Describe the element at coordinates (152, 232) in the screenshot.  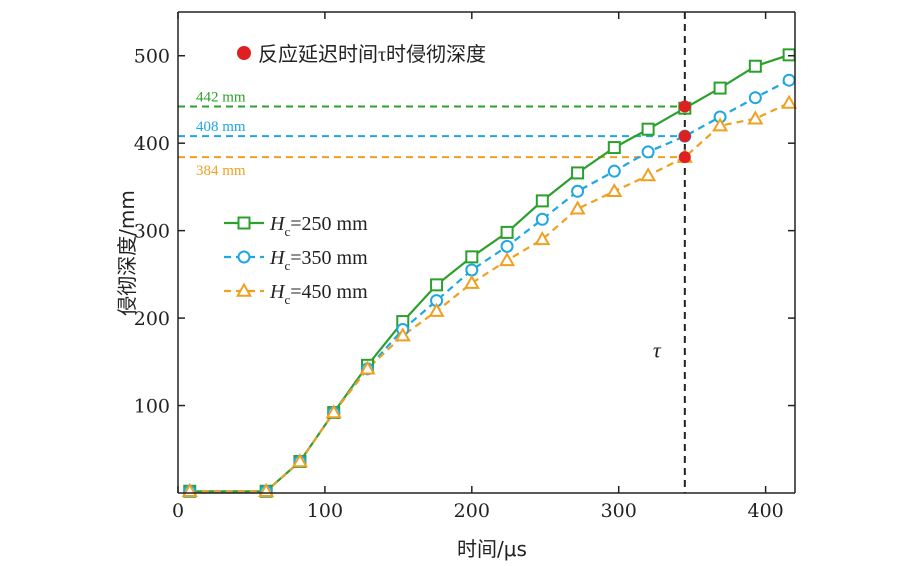
I see `y-tick-label-2: 300` at that location.